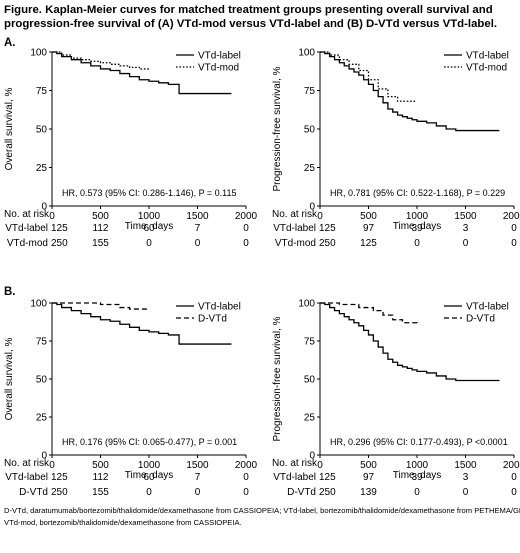  What do you see at coordinates (10, 292) in the screenshot?
I see `panel-label-b: B.` at bounding box center [10, 292].